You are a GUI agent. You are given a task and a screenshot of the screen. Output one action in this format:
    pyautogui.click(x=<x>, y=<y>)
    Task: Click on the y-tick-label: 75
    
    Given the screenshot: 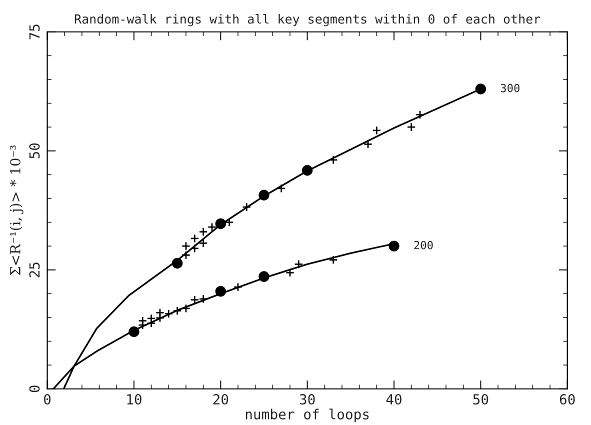 What is the action you would take?
    pyautogui.click(x=34, y=32)
    